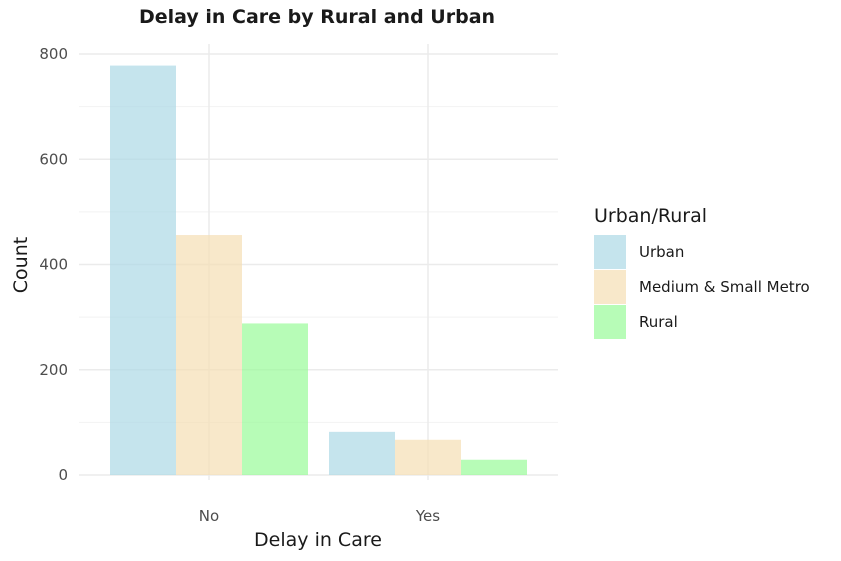  I want to click on x-axis-title: Delay in Care, so click(318, 540).